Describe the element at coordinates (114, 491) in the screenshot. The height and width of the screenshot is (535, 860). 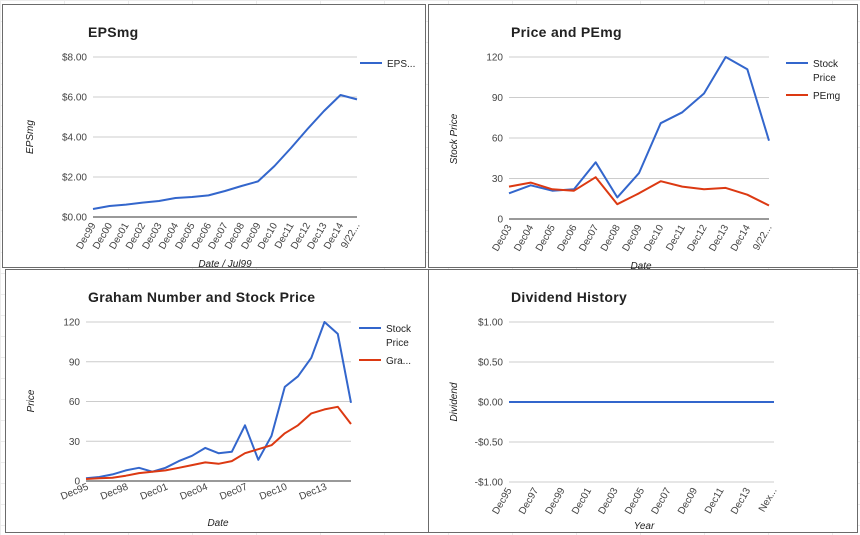
I see `x-tick-label: Dec98` at that location.